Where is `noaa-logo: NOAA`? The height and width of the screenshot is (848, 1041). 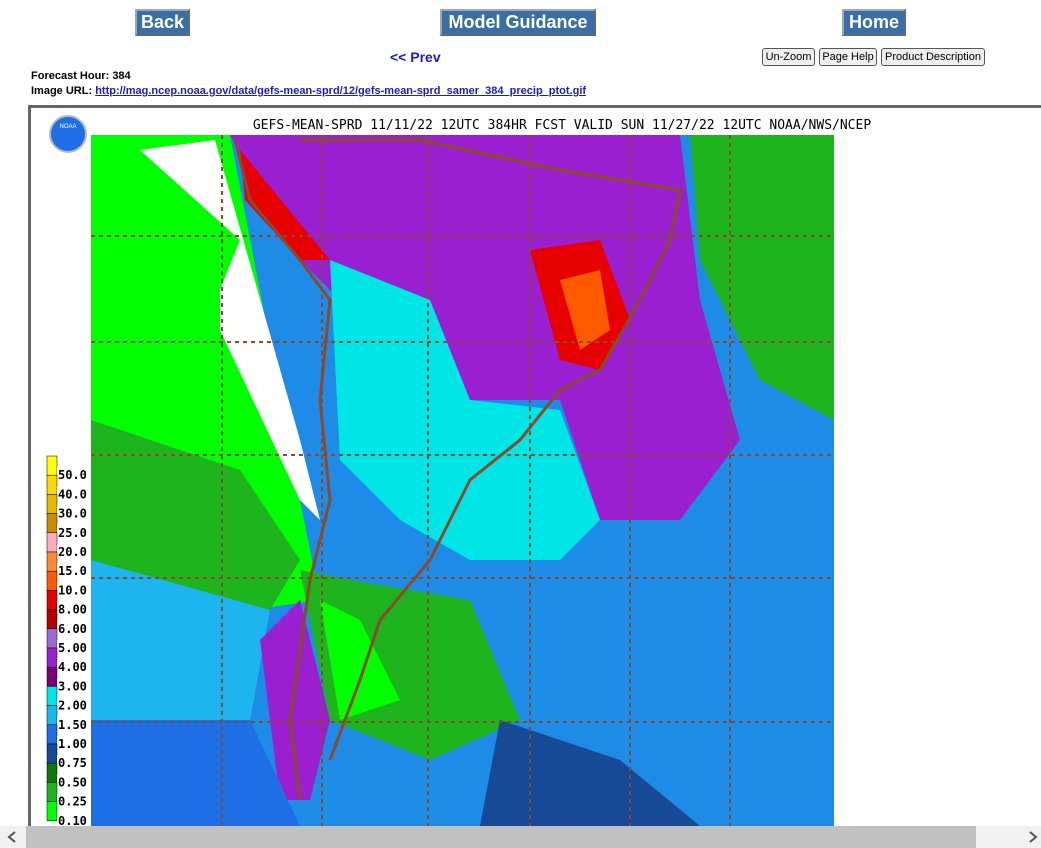 noaa-logo: NOAA is located at coordinates (67, 127).